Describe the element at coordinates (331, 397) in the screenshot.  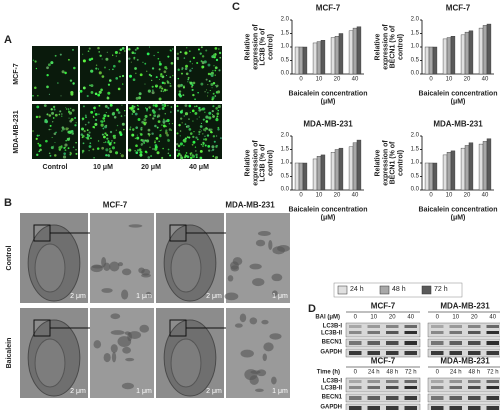
I see `blot-row-label: BECN1` at that location.